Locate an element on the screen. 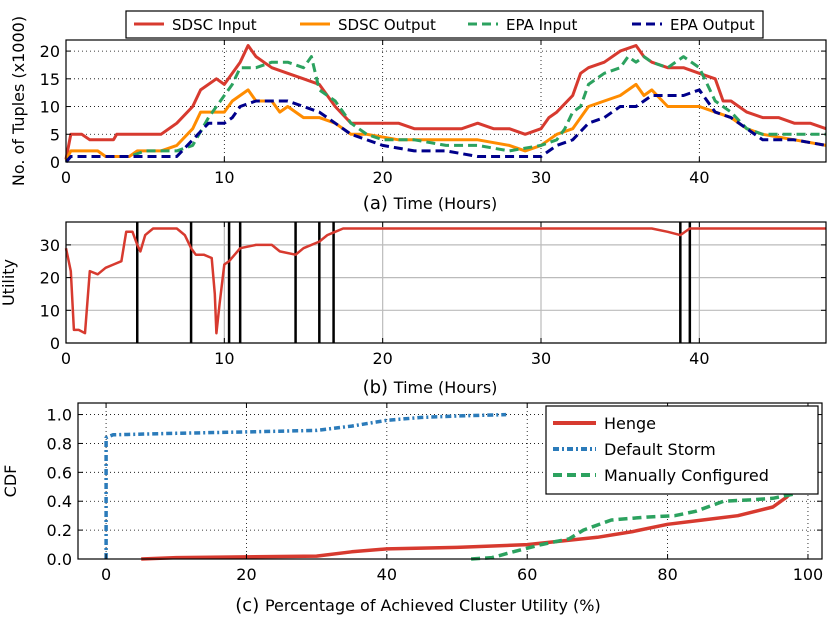 Image resolution: width=831 pixels, height=626 pixels. panel-c-xtick-label-1: 20 is located at coordinates (246, 574).